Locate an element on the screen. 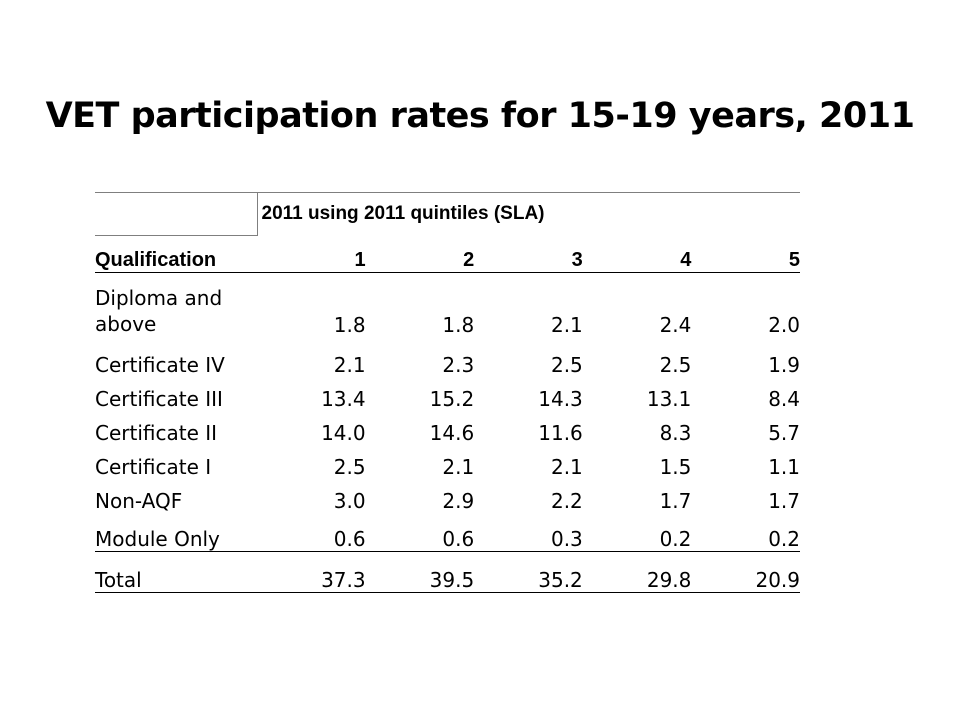  table-cell: 14.0 is located at coordinates (343, 433).